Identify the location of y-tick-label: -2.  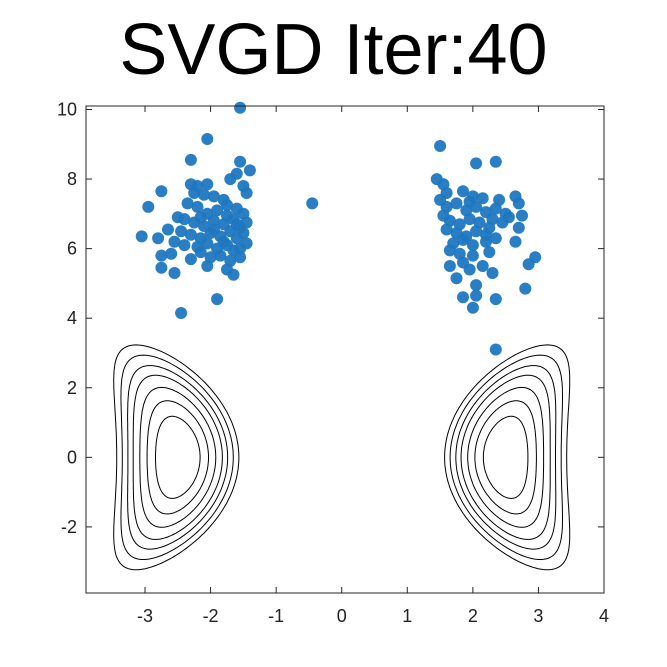
(69, 527).